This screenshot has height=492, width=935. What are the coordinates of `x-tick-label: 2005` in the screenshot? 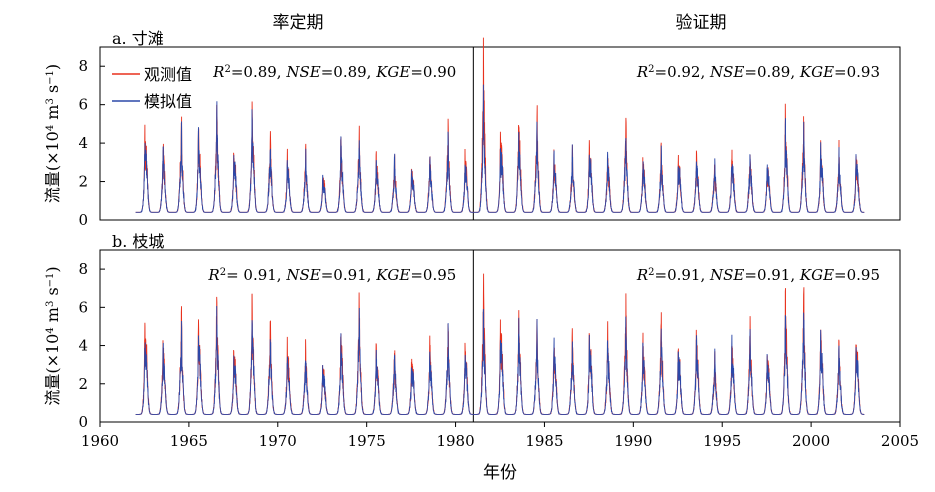 It's located at (900, 441).